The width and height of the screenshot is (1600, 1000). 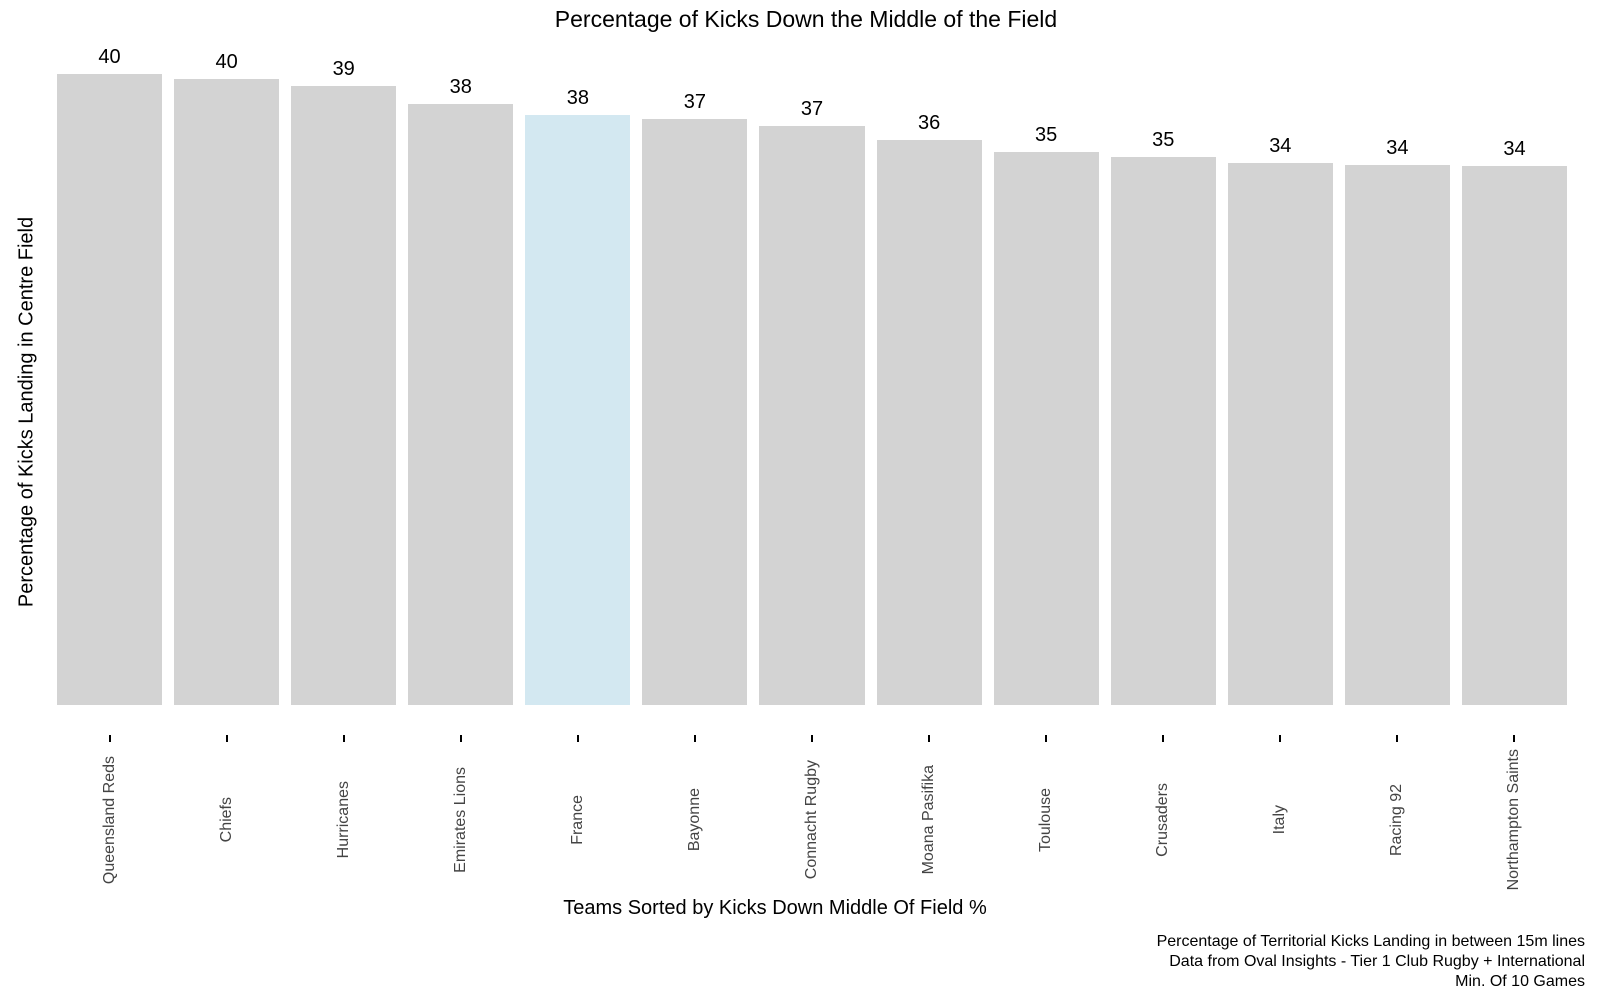 I want to click on team-label-cell: Queensland Reds, so click(x=109, y=820).